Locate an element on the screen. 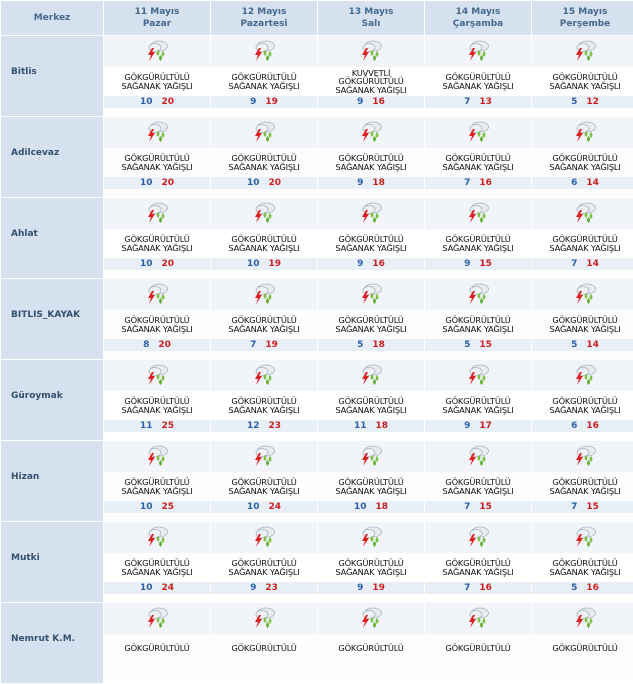 The width and height of the screenshot is (633, 684). forecast-cell: GÖKGÜRÜLTÜLÜ SAĞANAK YAĞIŞLI 7 16 is located at coordinates (478, 562).